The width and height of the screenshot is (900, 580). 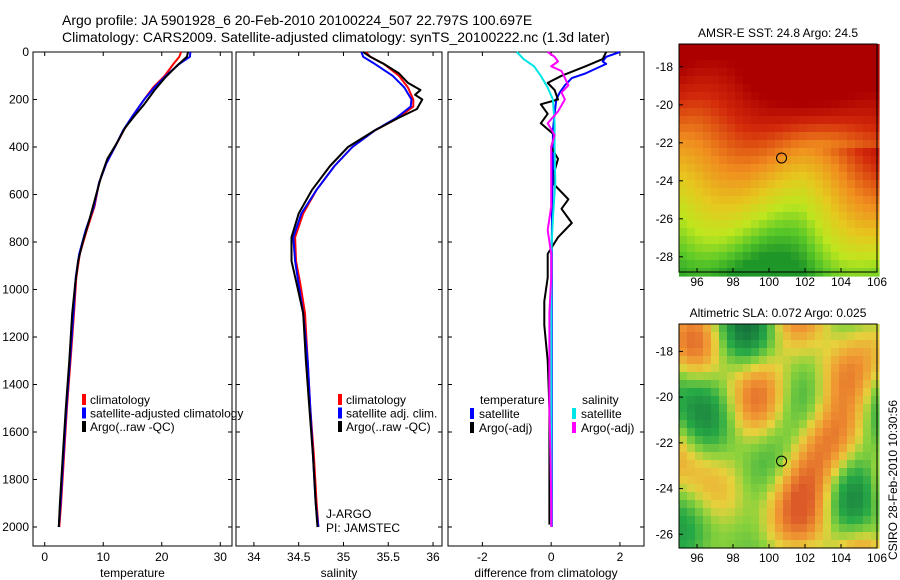 I want to click on x-tick-label: 0, so click(x=551, y=557).